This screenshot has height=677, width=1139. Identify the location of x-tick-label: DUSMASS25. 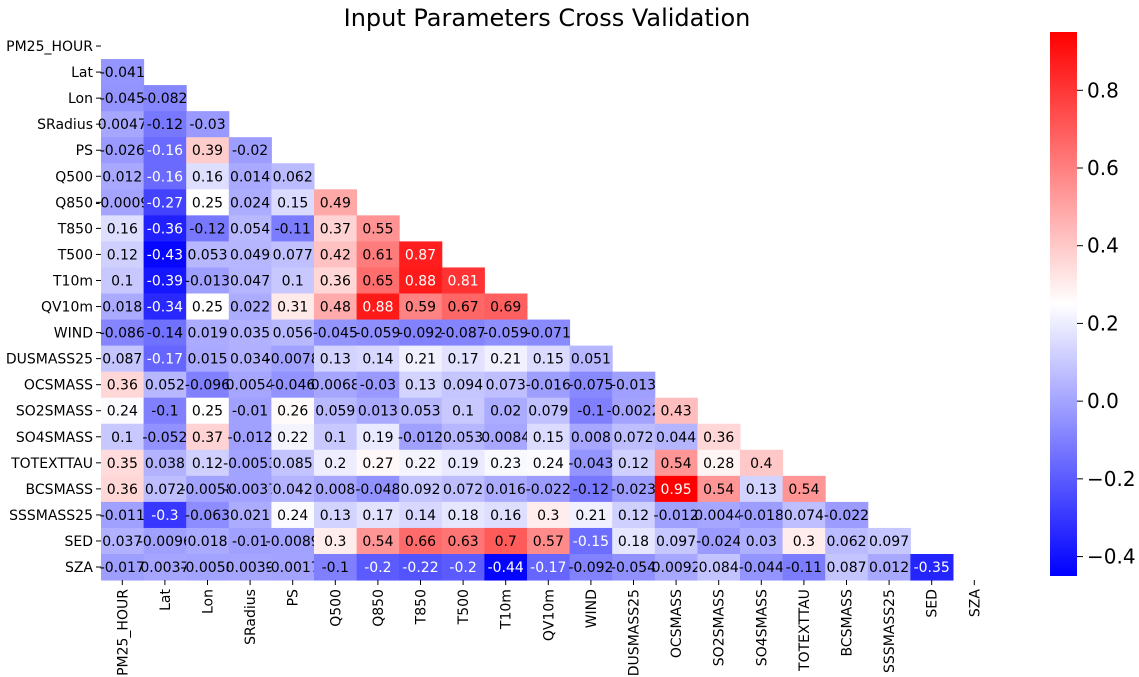
(635, 632).